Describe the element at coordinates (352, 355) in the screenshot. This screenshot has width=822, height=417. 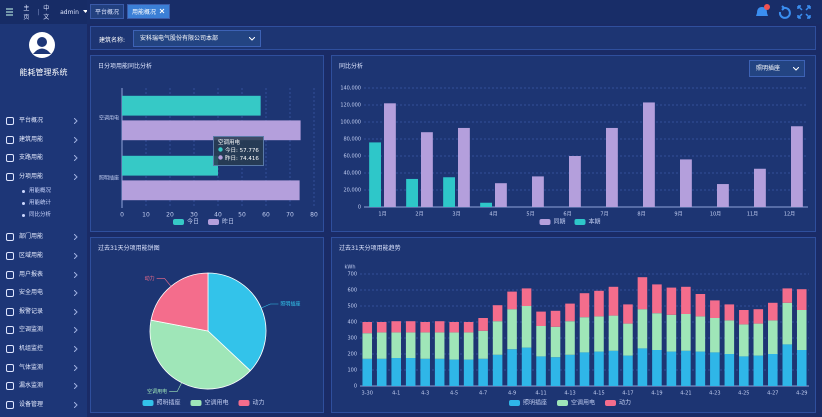
I see `y-tick-label: 200` at that location.